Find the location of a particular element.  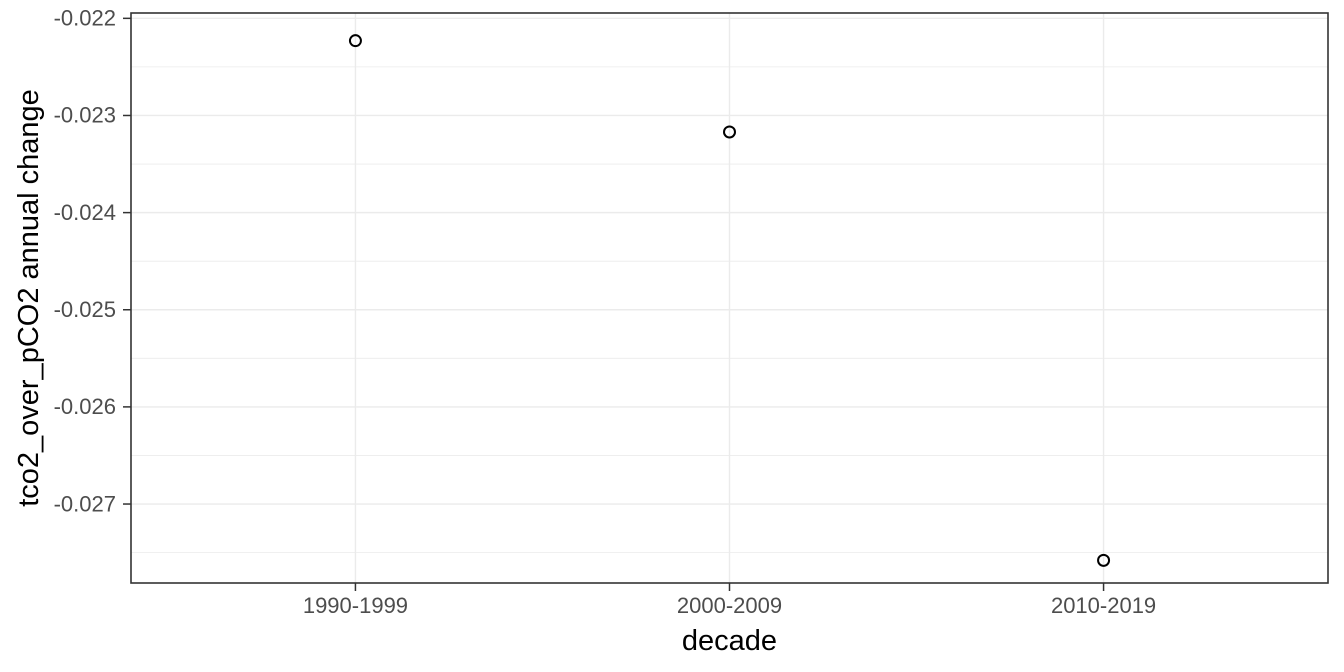

x-tick-label: 1990-1999 is located at coordinates (355, 605).